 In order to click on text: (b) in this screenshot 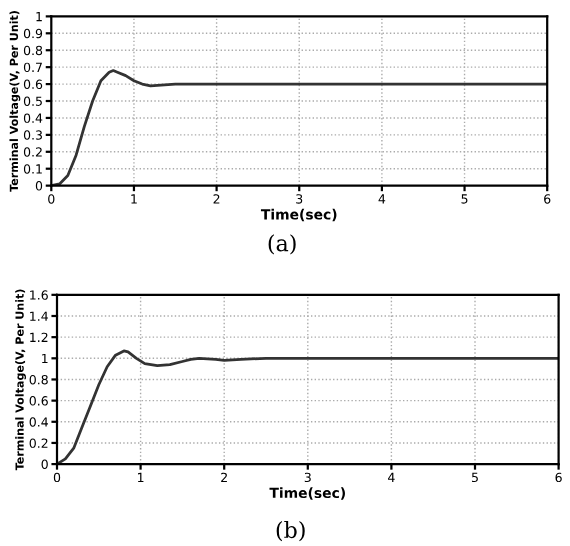, I will do `click(290, 531)`.